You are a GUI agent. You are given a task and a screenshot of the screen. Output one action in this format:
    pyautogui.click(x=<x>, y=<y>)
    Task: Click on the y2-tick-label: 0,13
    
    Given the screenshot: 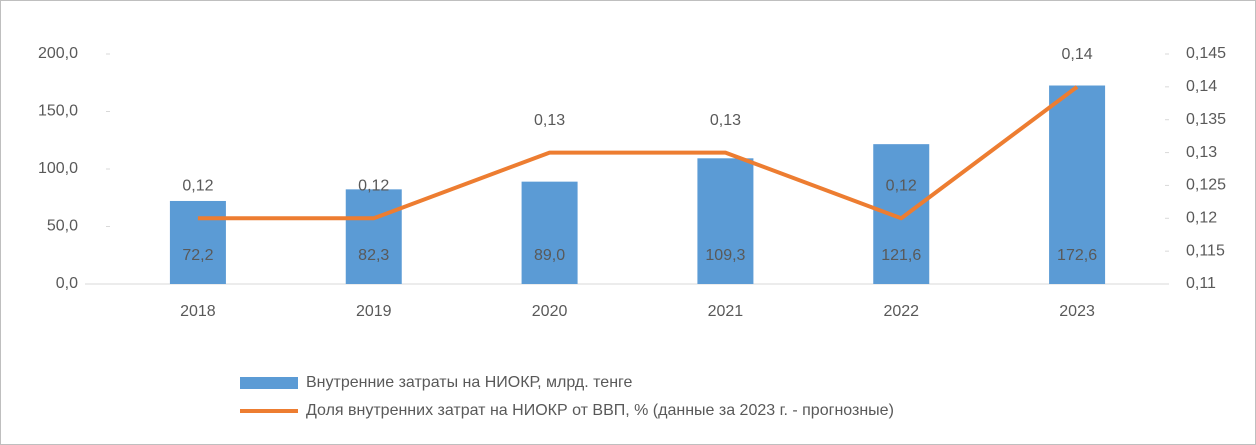 What is the action you would take?
    pyautogui.click(x=1201, y=152)
    